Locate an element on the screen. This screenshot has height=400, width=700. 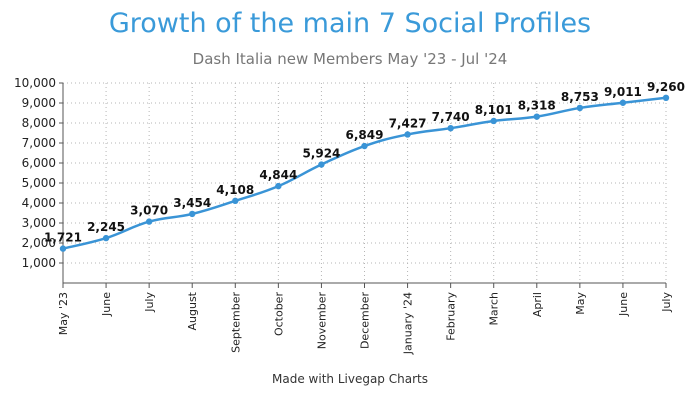
chart-title: Growth of the main 7 Social Profiles is located at coordinates (350, 23).